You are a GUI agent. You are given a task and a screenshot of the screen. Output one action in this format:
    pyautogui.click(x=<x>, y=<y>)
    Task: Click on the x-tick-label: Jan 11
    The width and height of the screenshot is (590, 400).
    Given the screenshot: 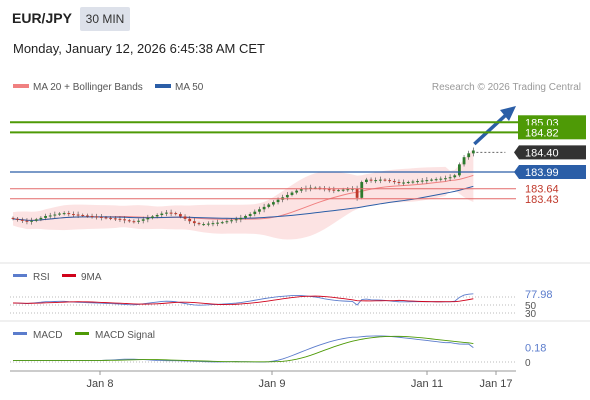 What is the action you would take?
    pyautogui.click(x=427, y=384)
    